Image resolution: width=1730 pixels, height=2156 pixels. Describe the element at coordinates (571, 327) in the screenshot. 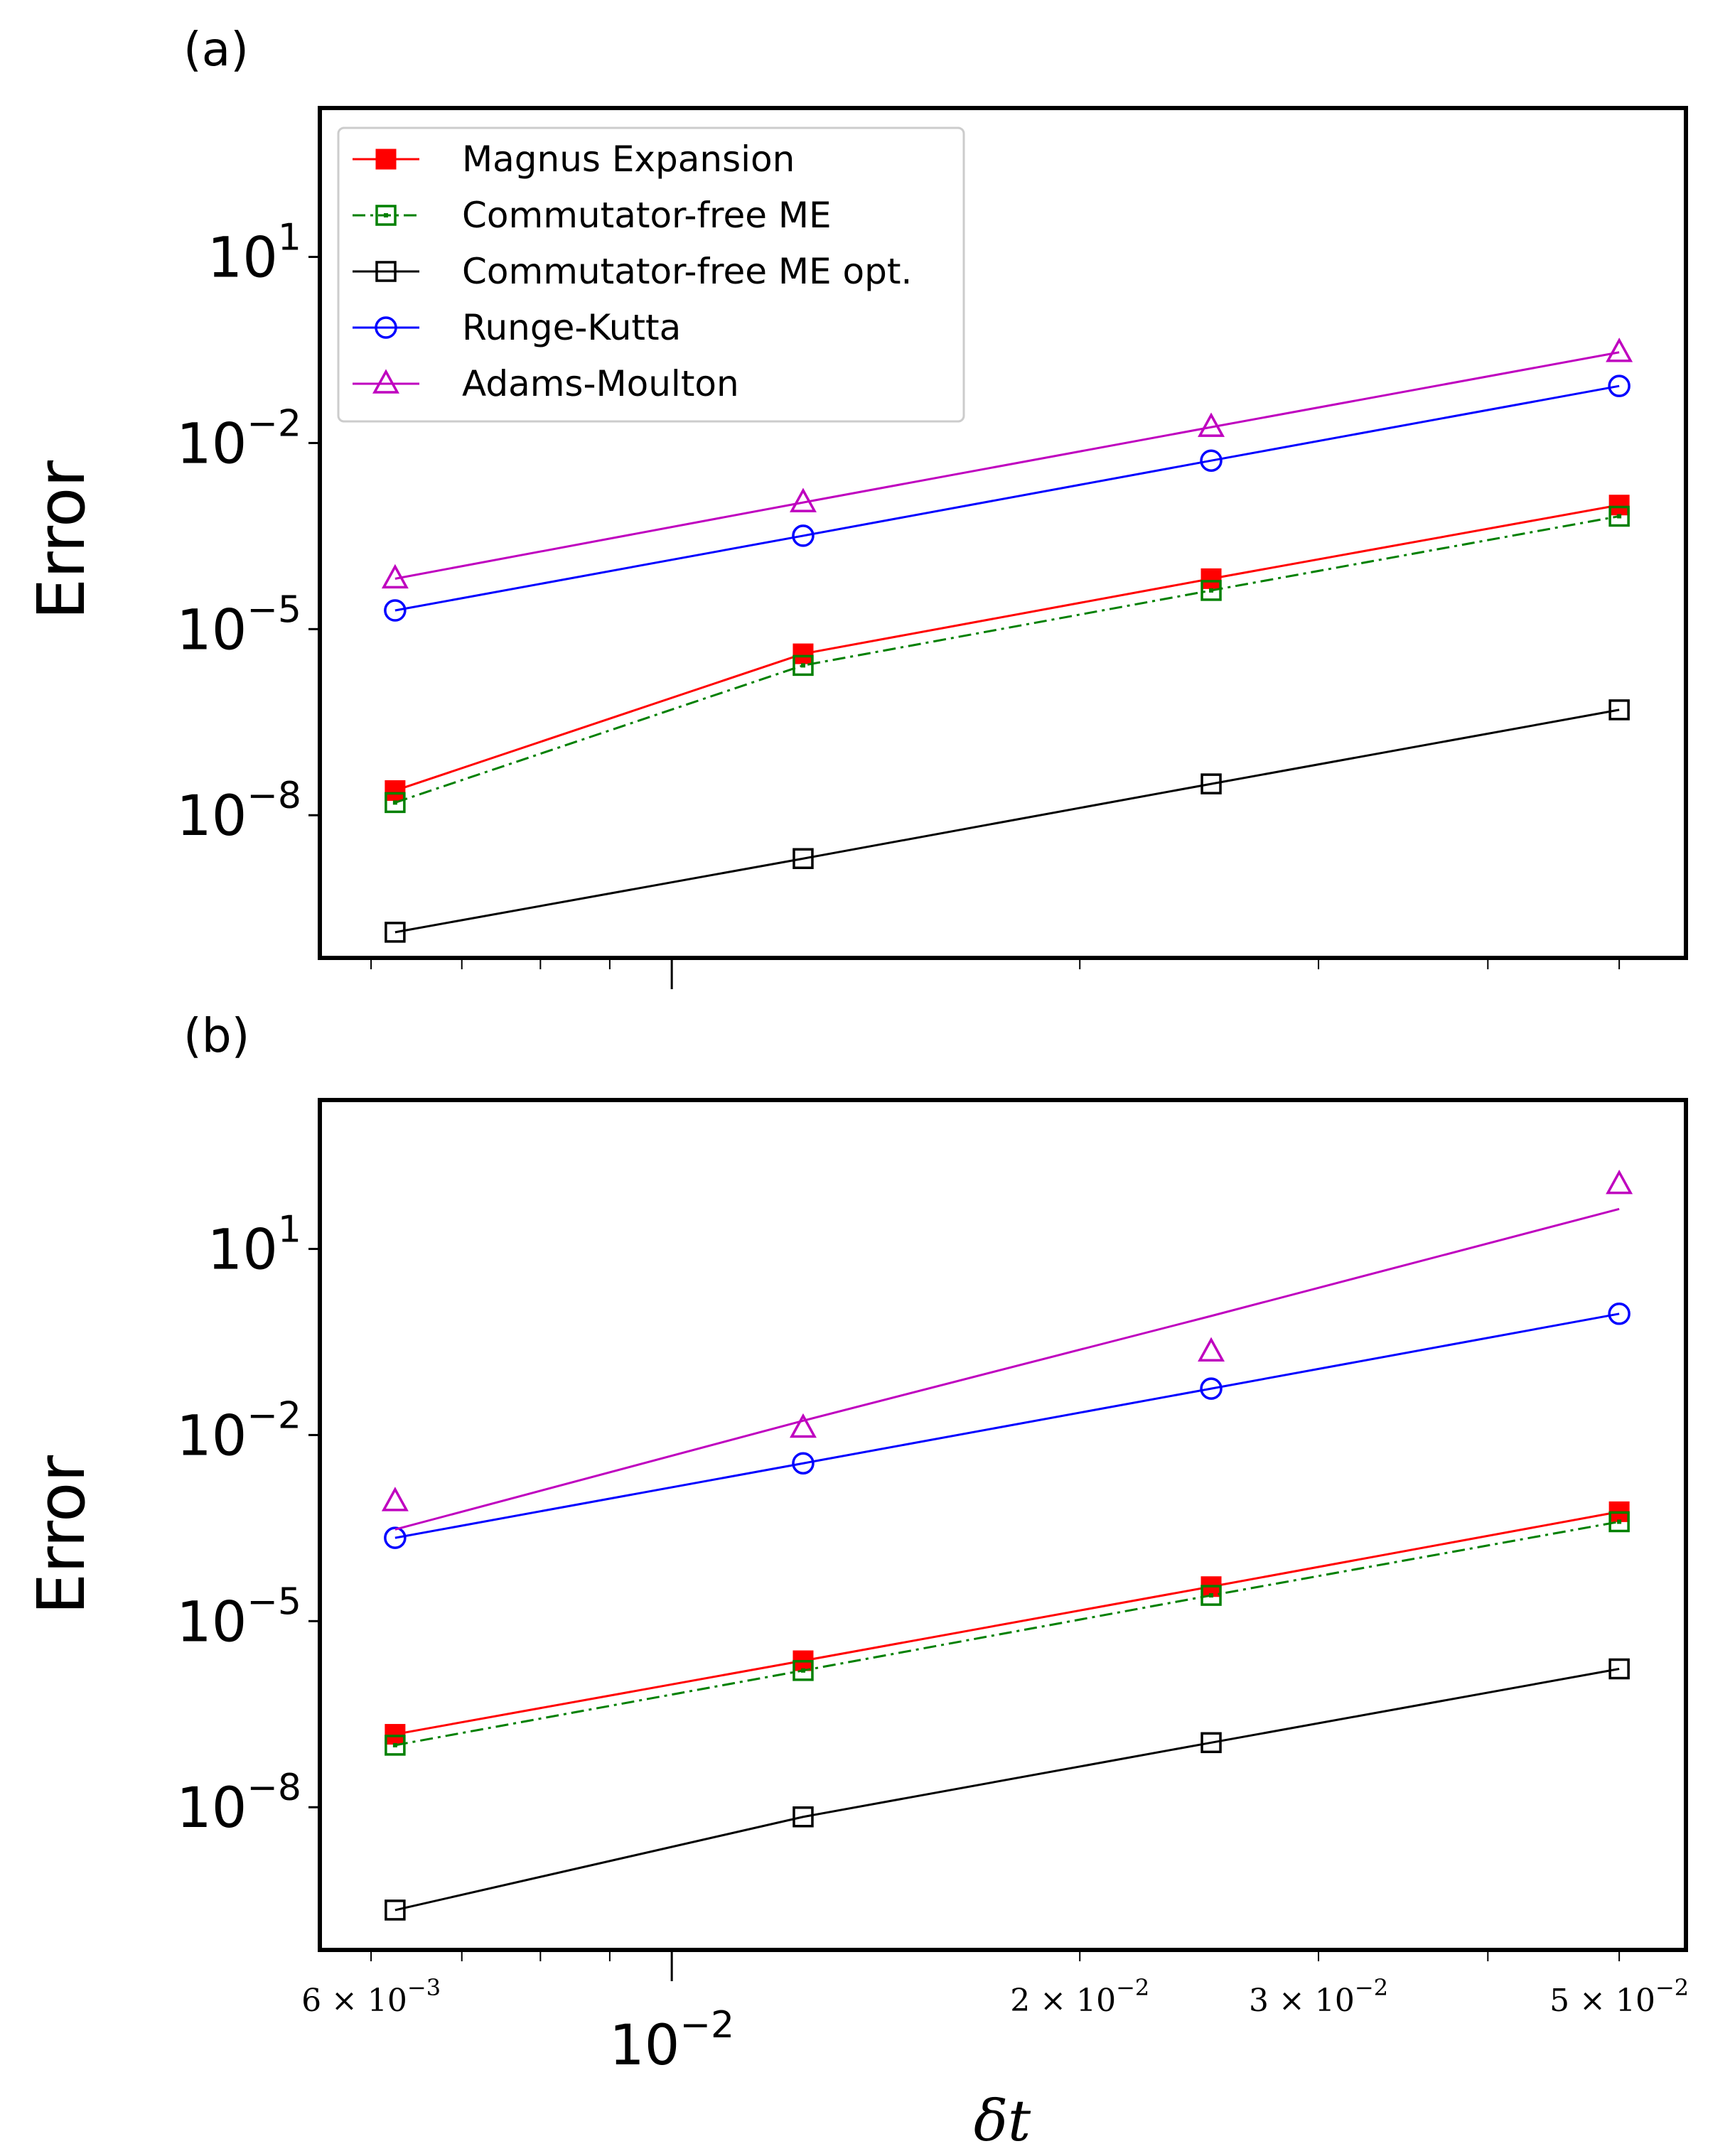

I see `legend-label: Runge-Kutta` at that location.